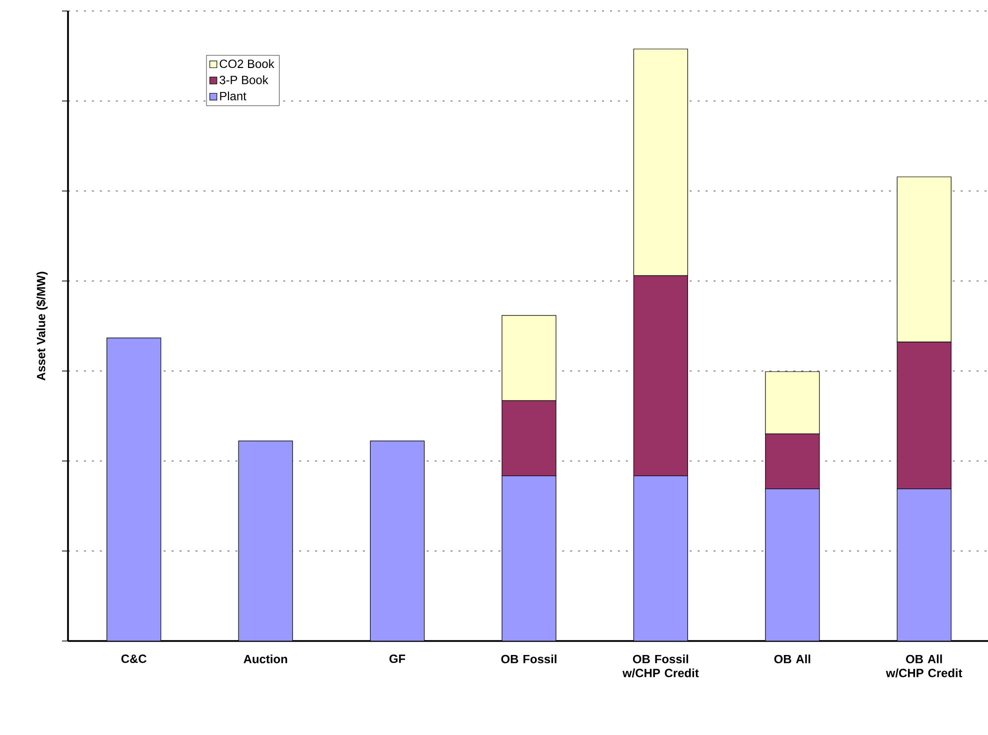 This screenshot has width=988, height=735. What do you see at coordinates (42, 326) in the screenshot?
I see `y-axis-title: Asset Value ($/MW)` at bounding box center [42, 326].